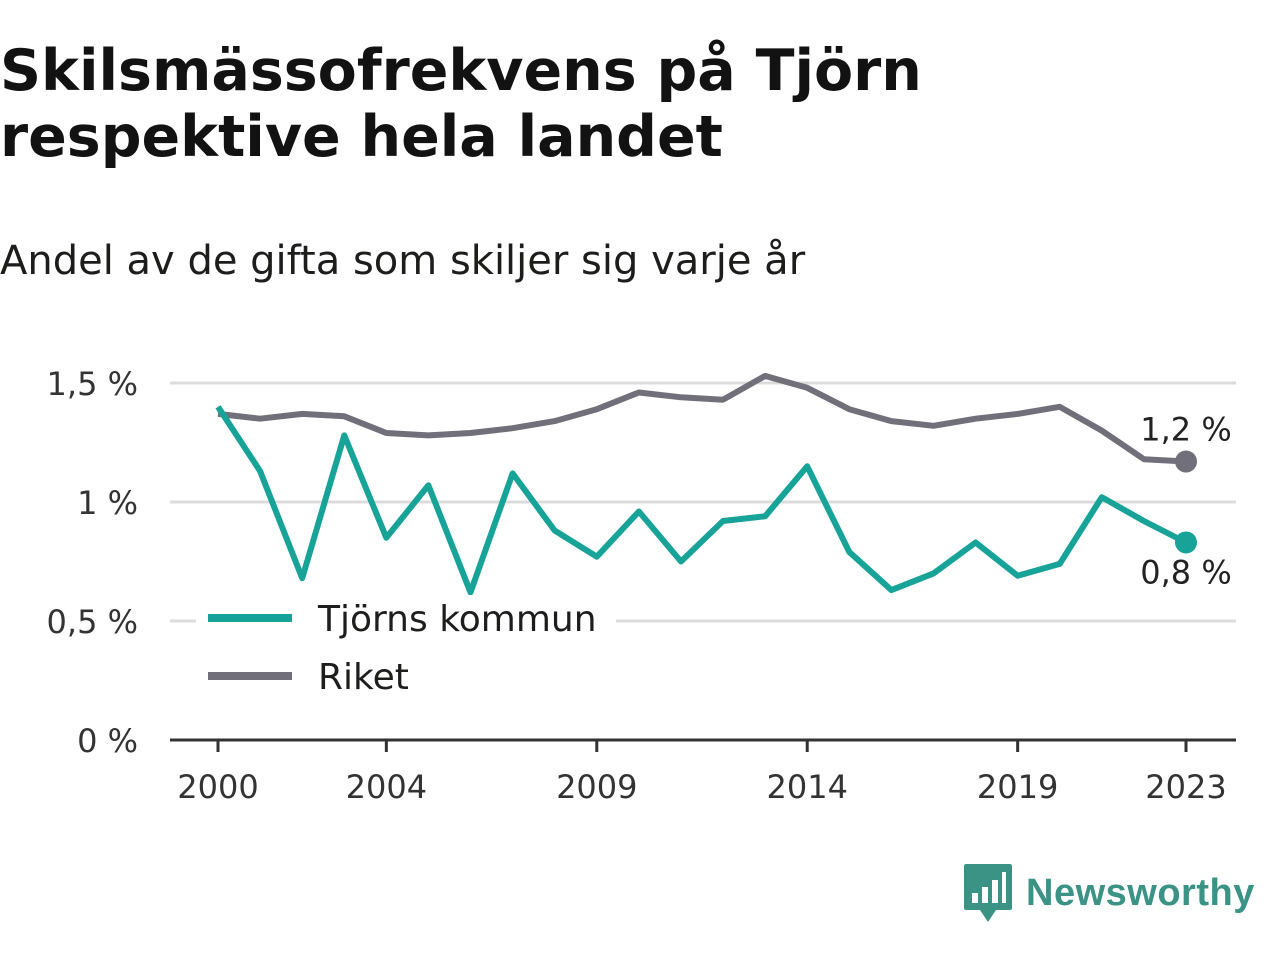 The image size is (1280, 960). I want to click on x-tick-label: 2009, so click(596, 787).